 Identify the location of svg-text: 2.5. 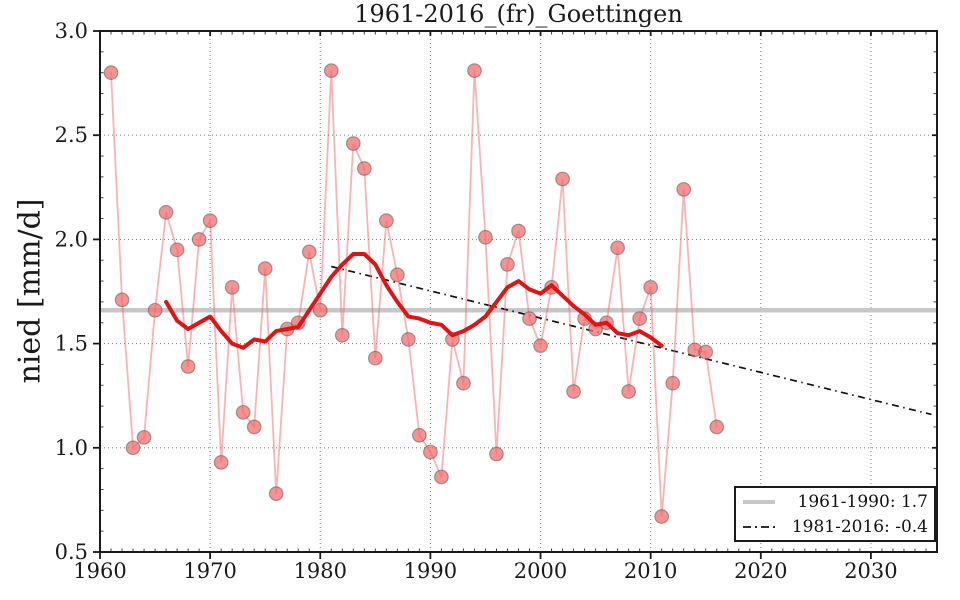
(71, 135).